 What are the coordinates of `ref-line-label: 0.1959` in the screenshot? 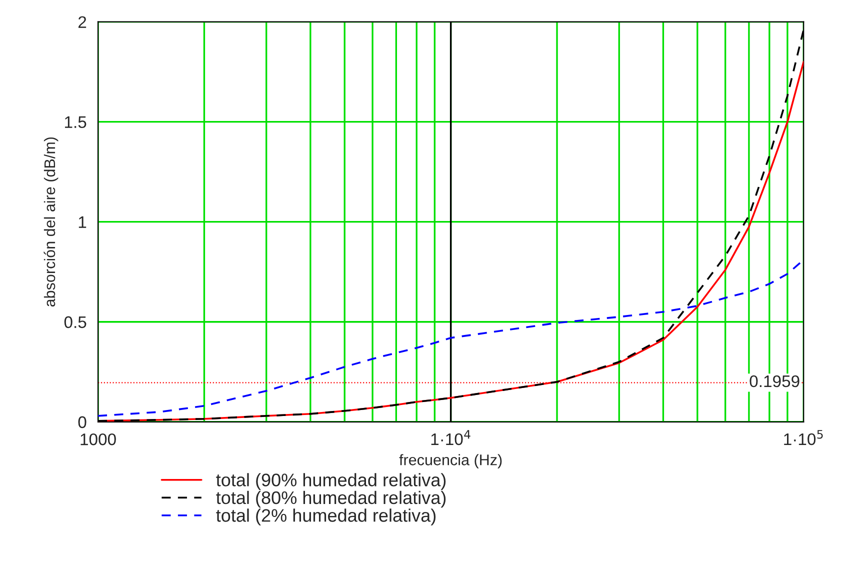 It's located at (775, 381).